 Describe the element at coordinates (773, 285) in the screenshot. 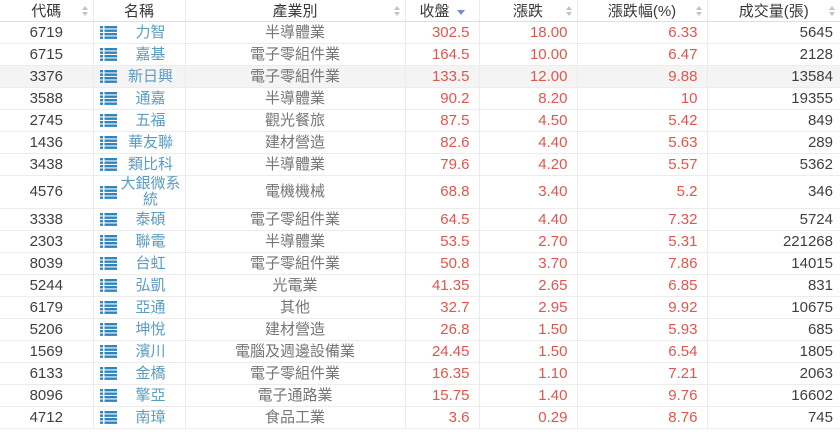

I see `volume: 831` at that location.